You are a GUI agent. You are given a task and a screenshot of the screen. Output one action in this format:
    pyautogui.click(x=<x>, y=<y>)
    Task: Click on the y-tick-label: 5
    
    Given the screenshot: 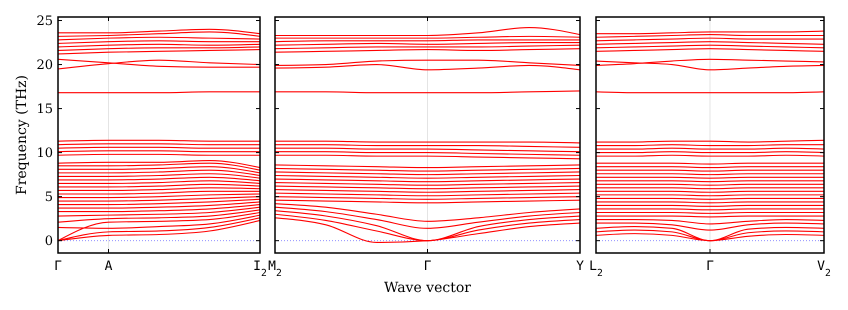 What is the action you would take?
    pyautogui.click(x=48, y=198)
    